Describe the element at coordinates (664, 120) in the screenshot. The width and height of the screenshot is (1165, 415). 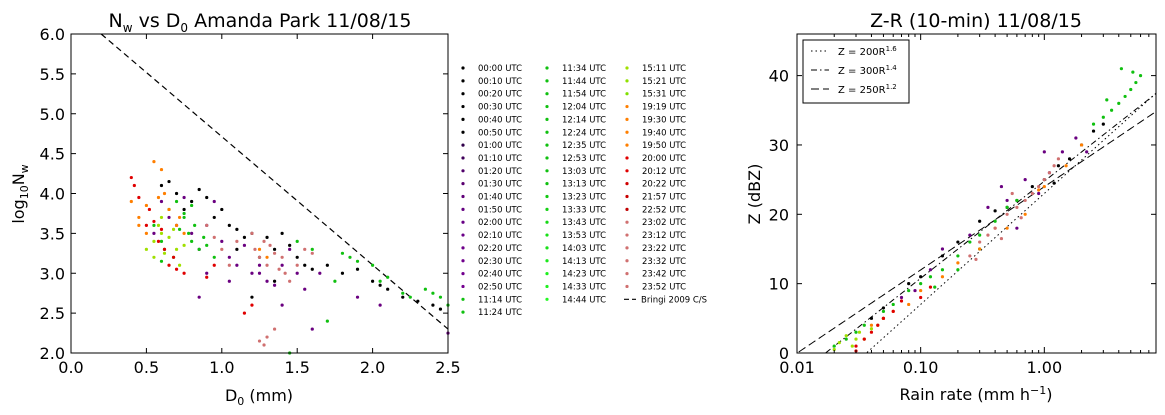
I see `legend-label: 19:30 UTC` at that location.